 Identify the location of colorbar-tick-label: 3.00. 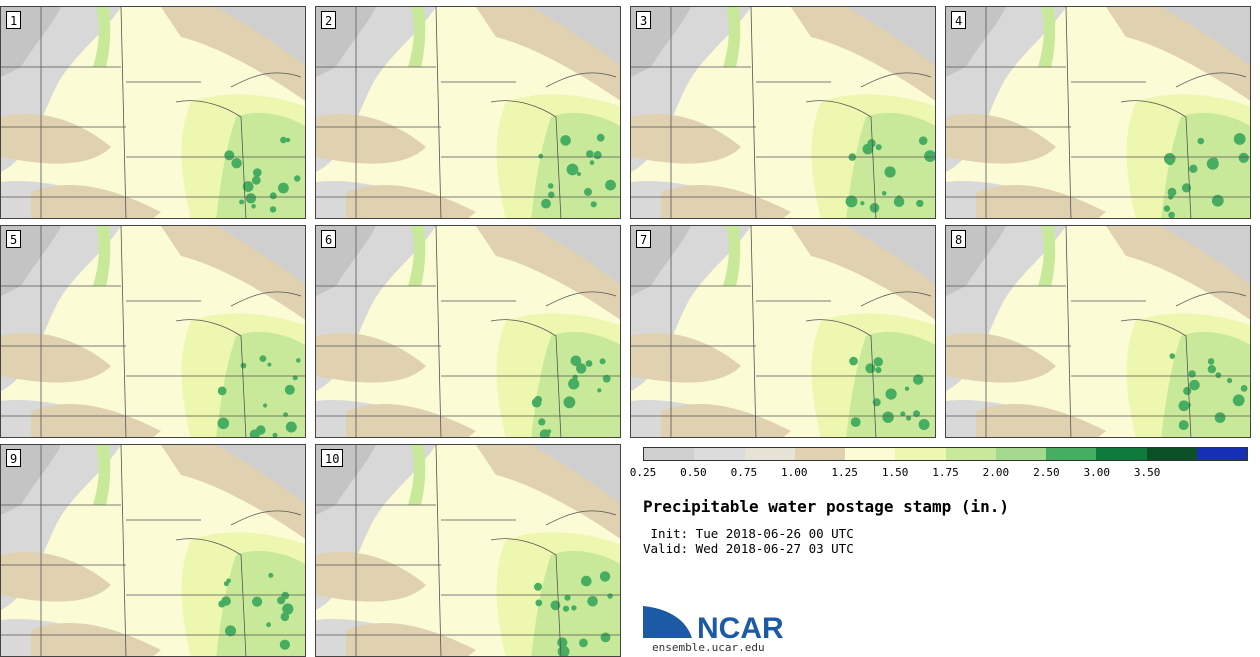
(1097, 472).